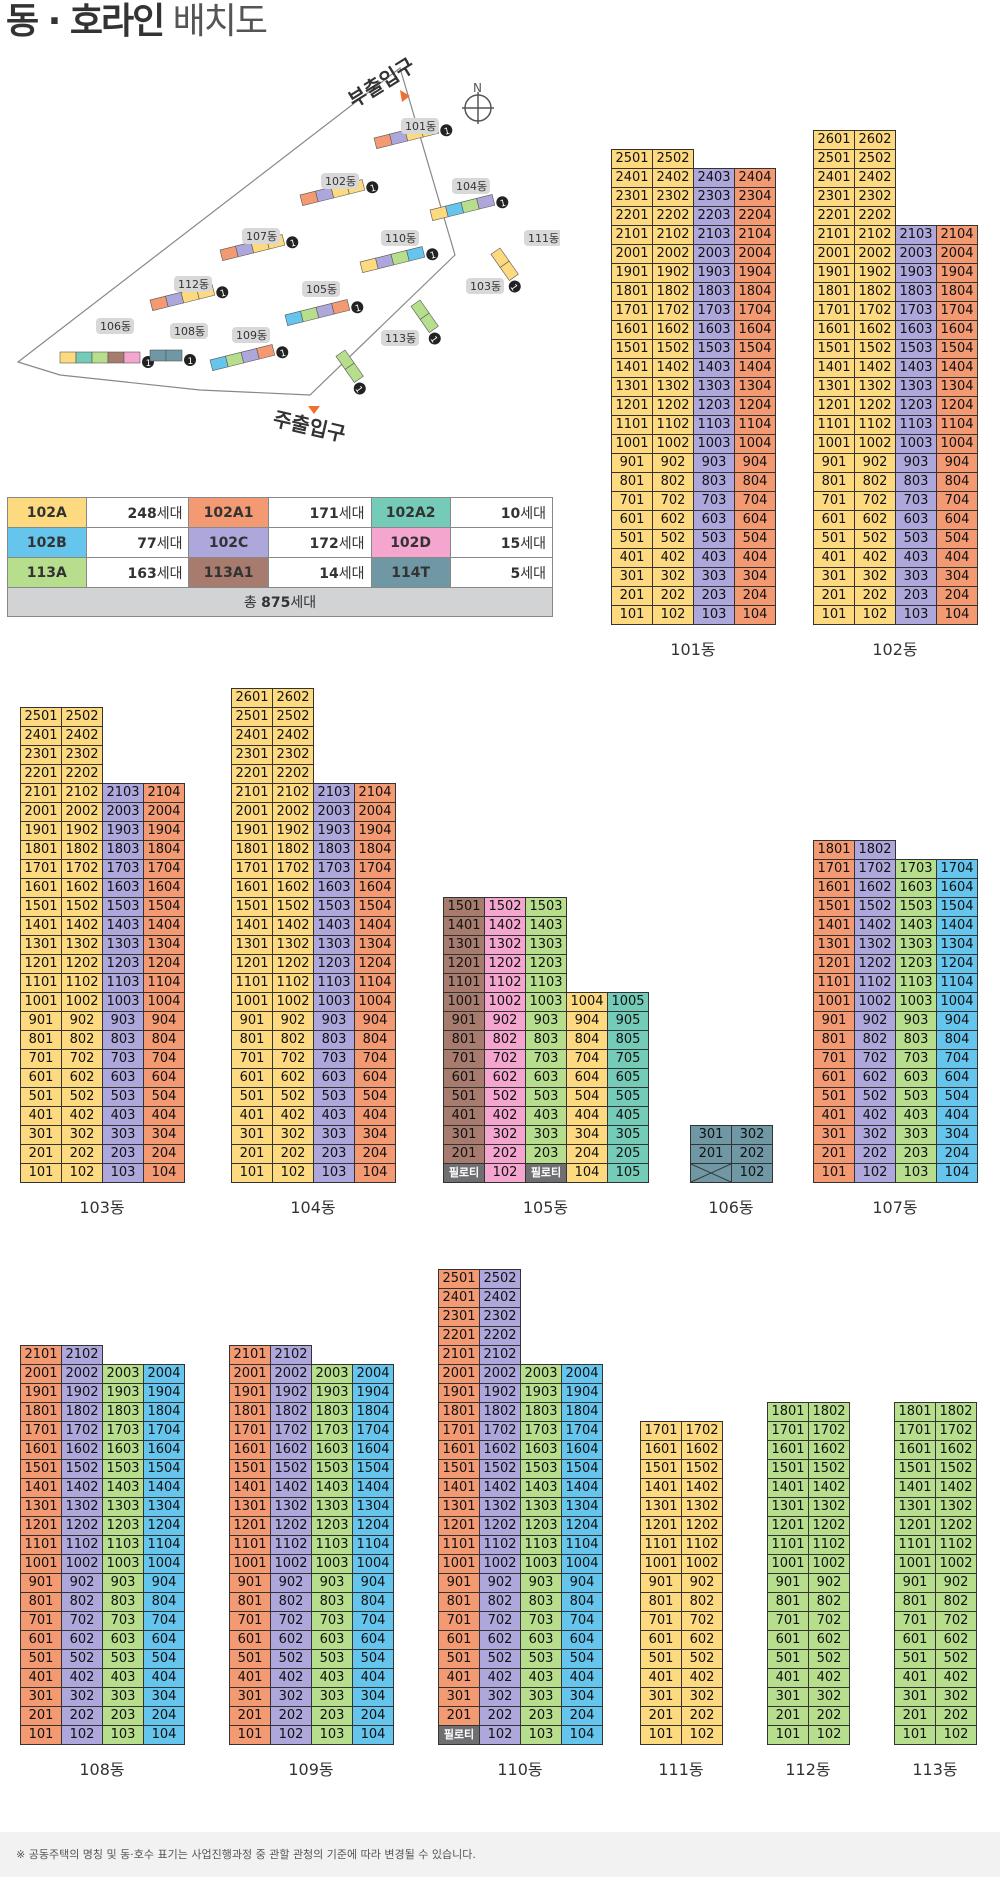  I want to click on unit-cell: 402, so click(875, 1116).